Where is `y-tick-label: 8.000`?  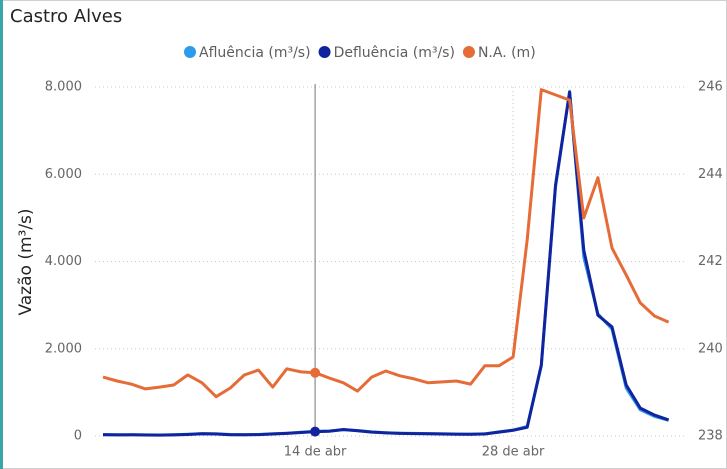 y-tick-label: 8.000 is located at coordinates (63, 87).